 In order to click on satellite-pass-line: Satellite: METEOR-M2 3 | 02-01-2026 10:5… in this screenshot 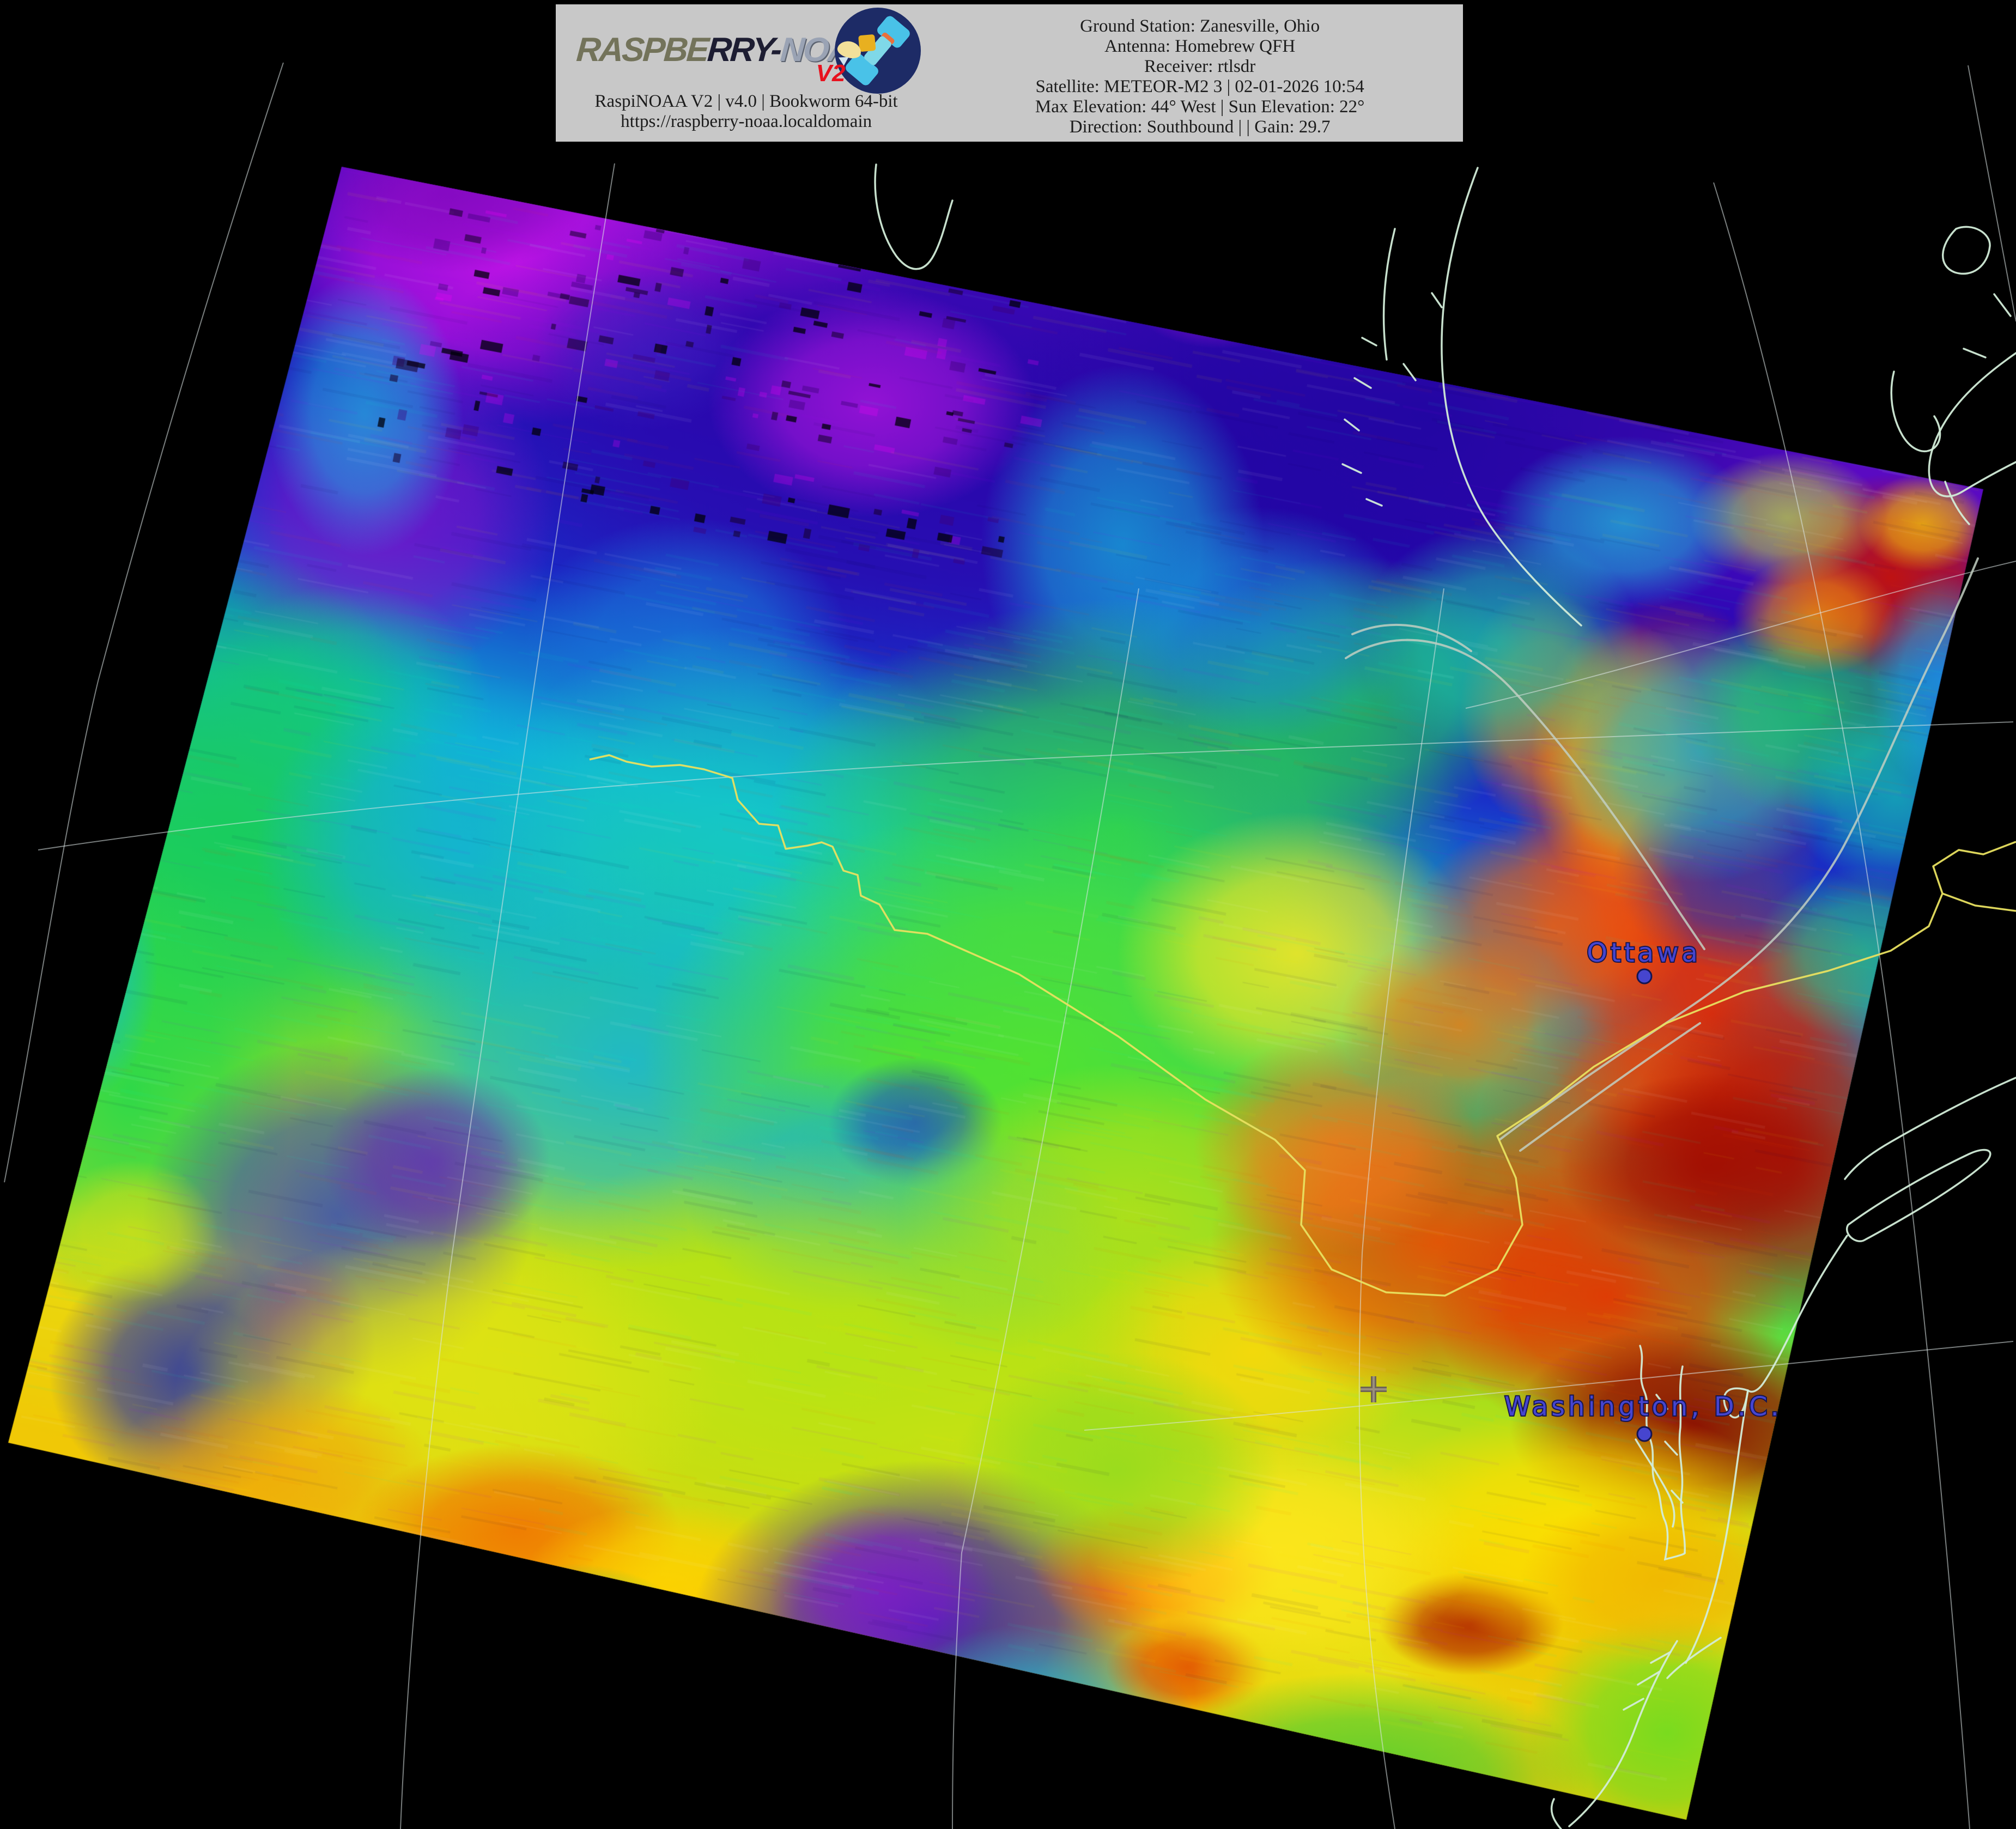, I will do `click(1199, 86)`.